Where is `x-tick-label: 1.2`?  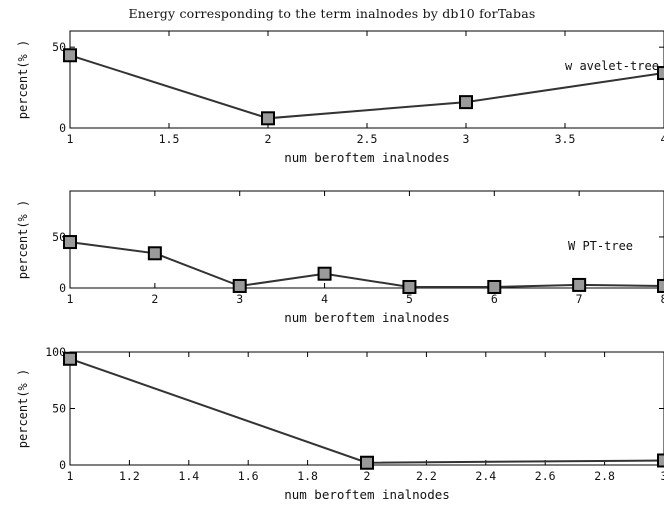 x-tick-label: 1.2 is located at coordinates (129, 476).